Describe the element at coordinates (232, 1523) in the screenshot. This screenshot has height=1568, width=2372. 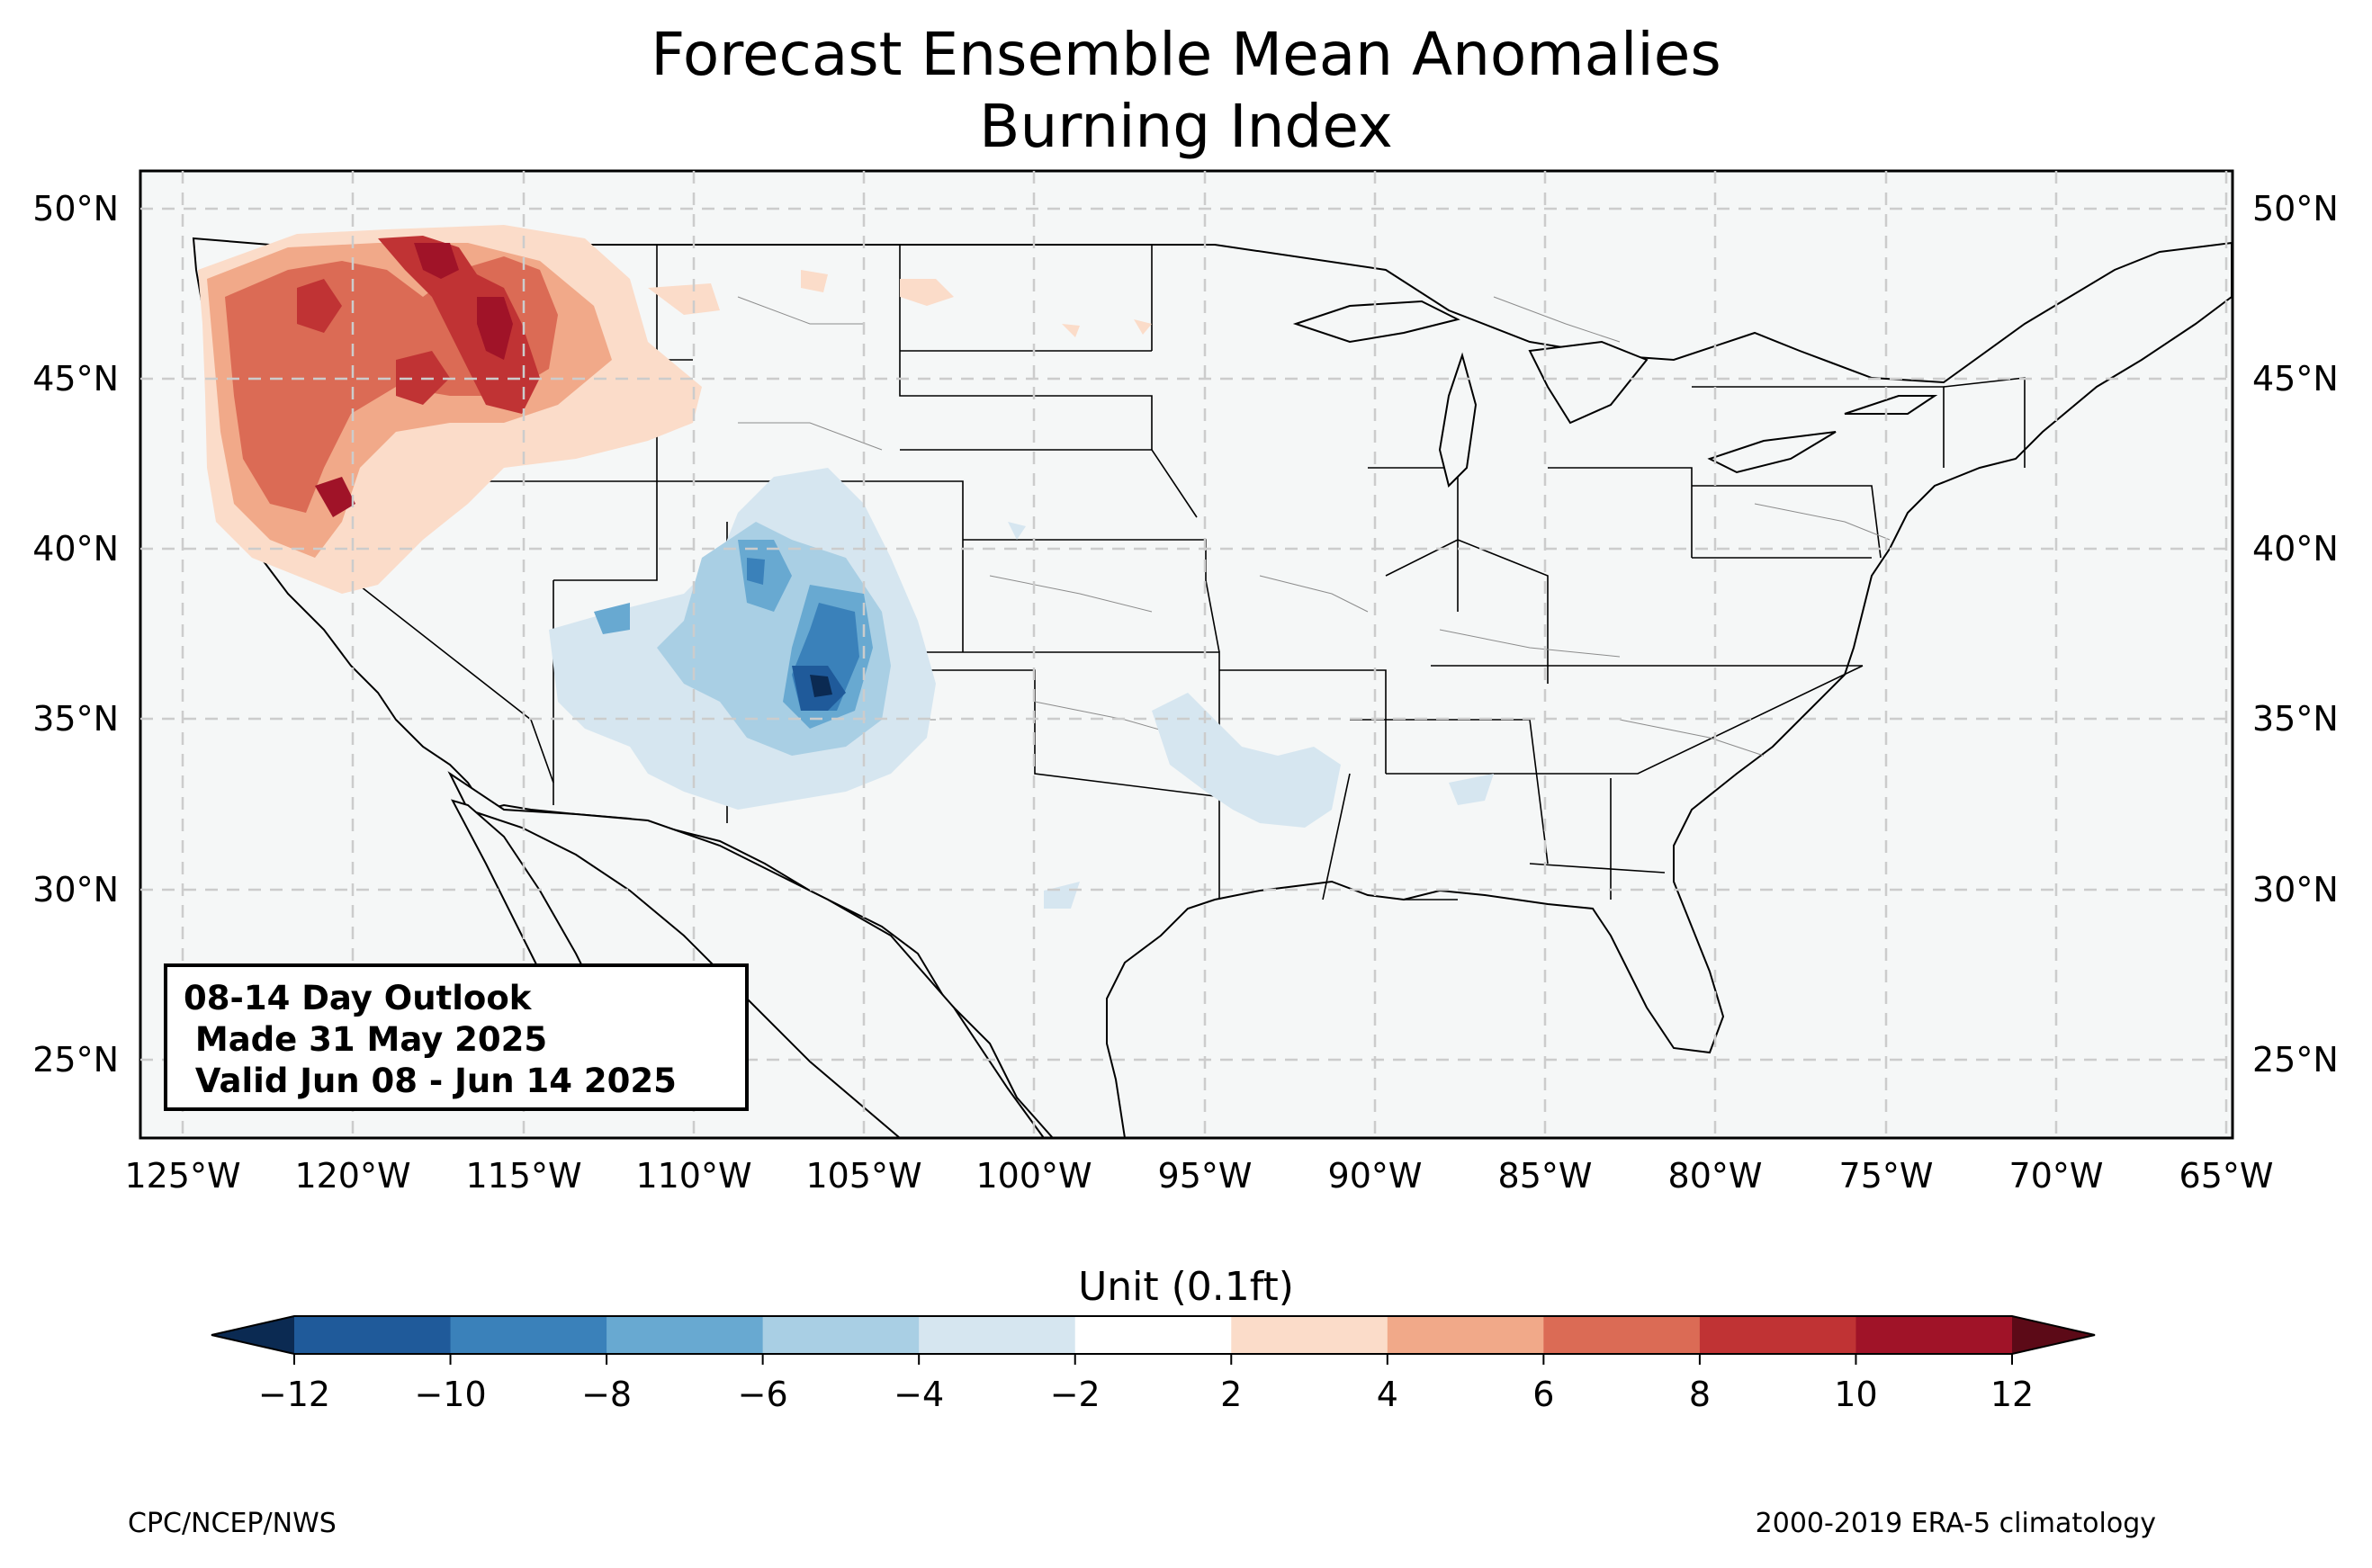
I see `footer-source: CPC/NCEP/NWS` at that location.